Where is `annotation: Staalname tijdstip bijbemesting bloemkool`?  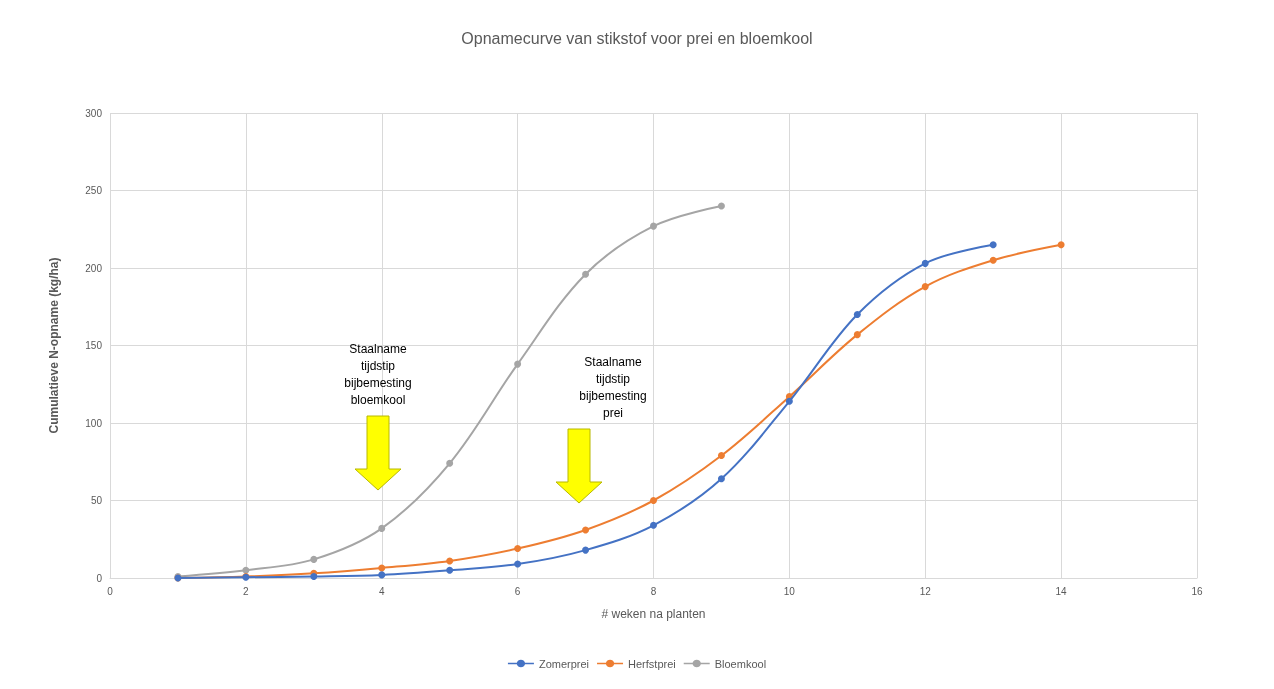
annotation: Staalname tijdstip bijbemesting bloemkool is located at coordinates (378, 375).